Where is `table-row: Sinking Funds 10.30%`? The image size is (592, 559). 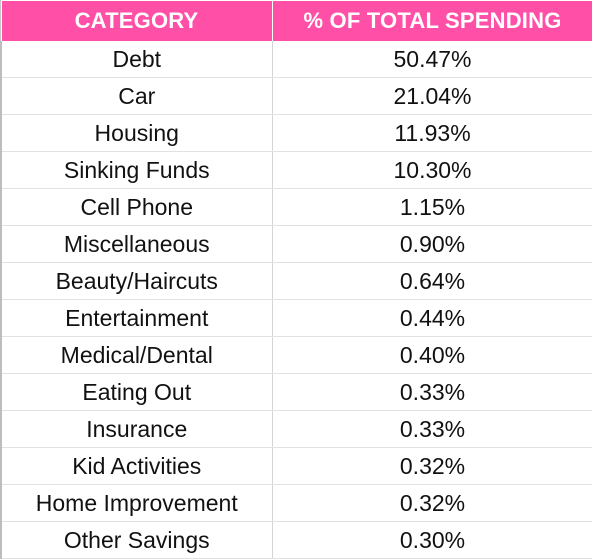
table-row: Sinking Funds 10.30% is located at coordinates (296, 170).